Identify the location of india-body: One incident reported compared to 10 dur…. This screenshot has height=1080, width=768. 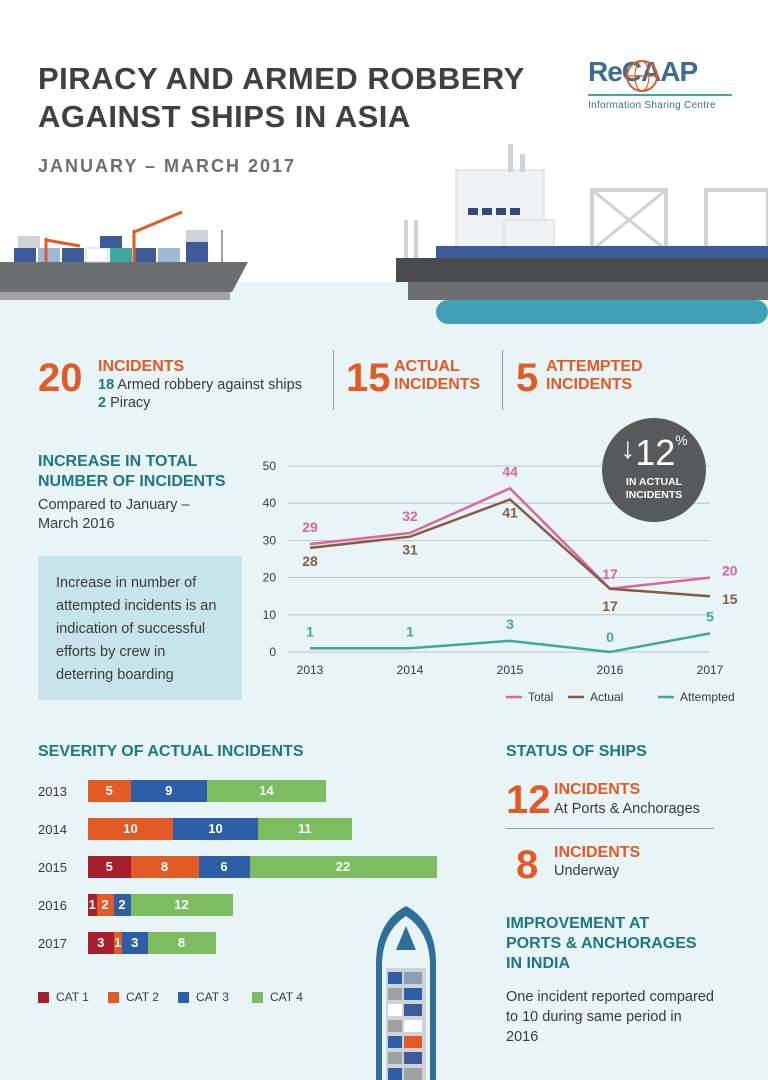
(610, 1017).